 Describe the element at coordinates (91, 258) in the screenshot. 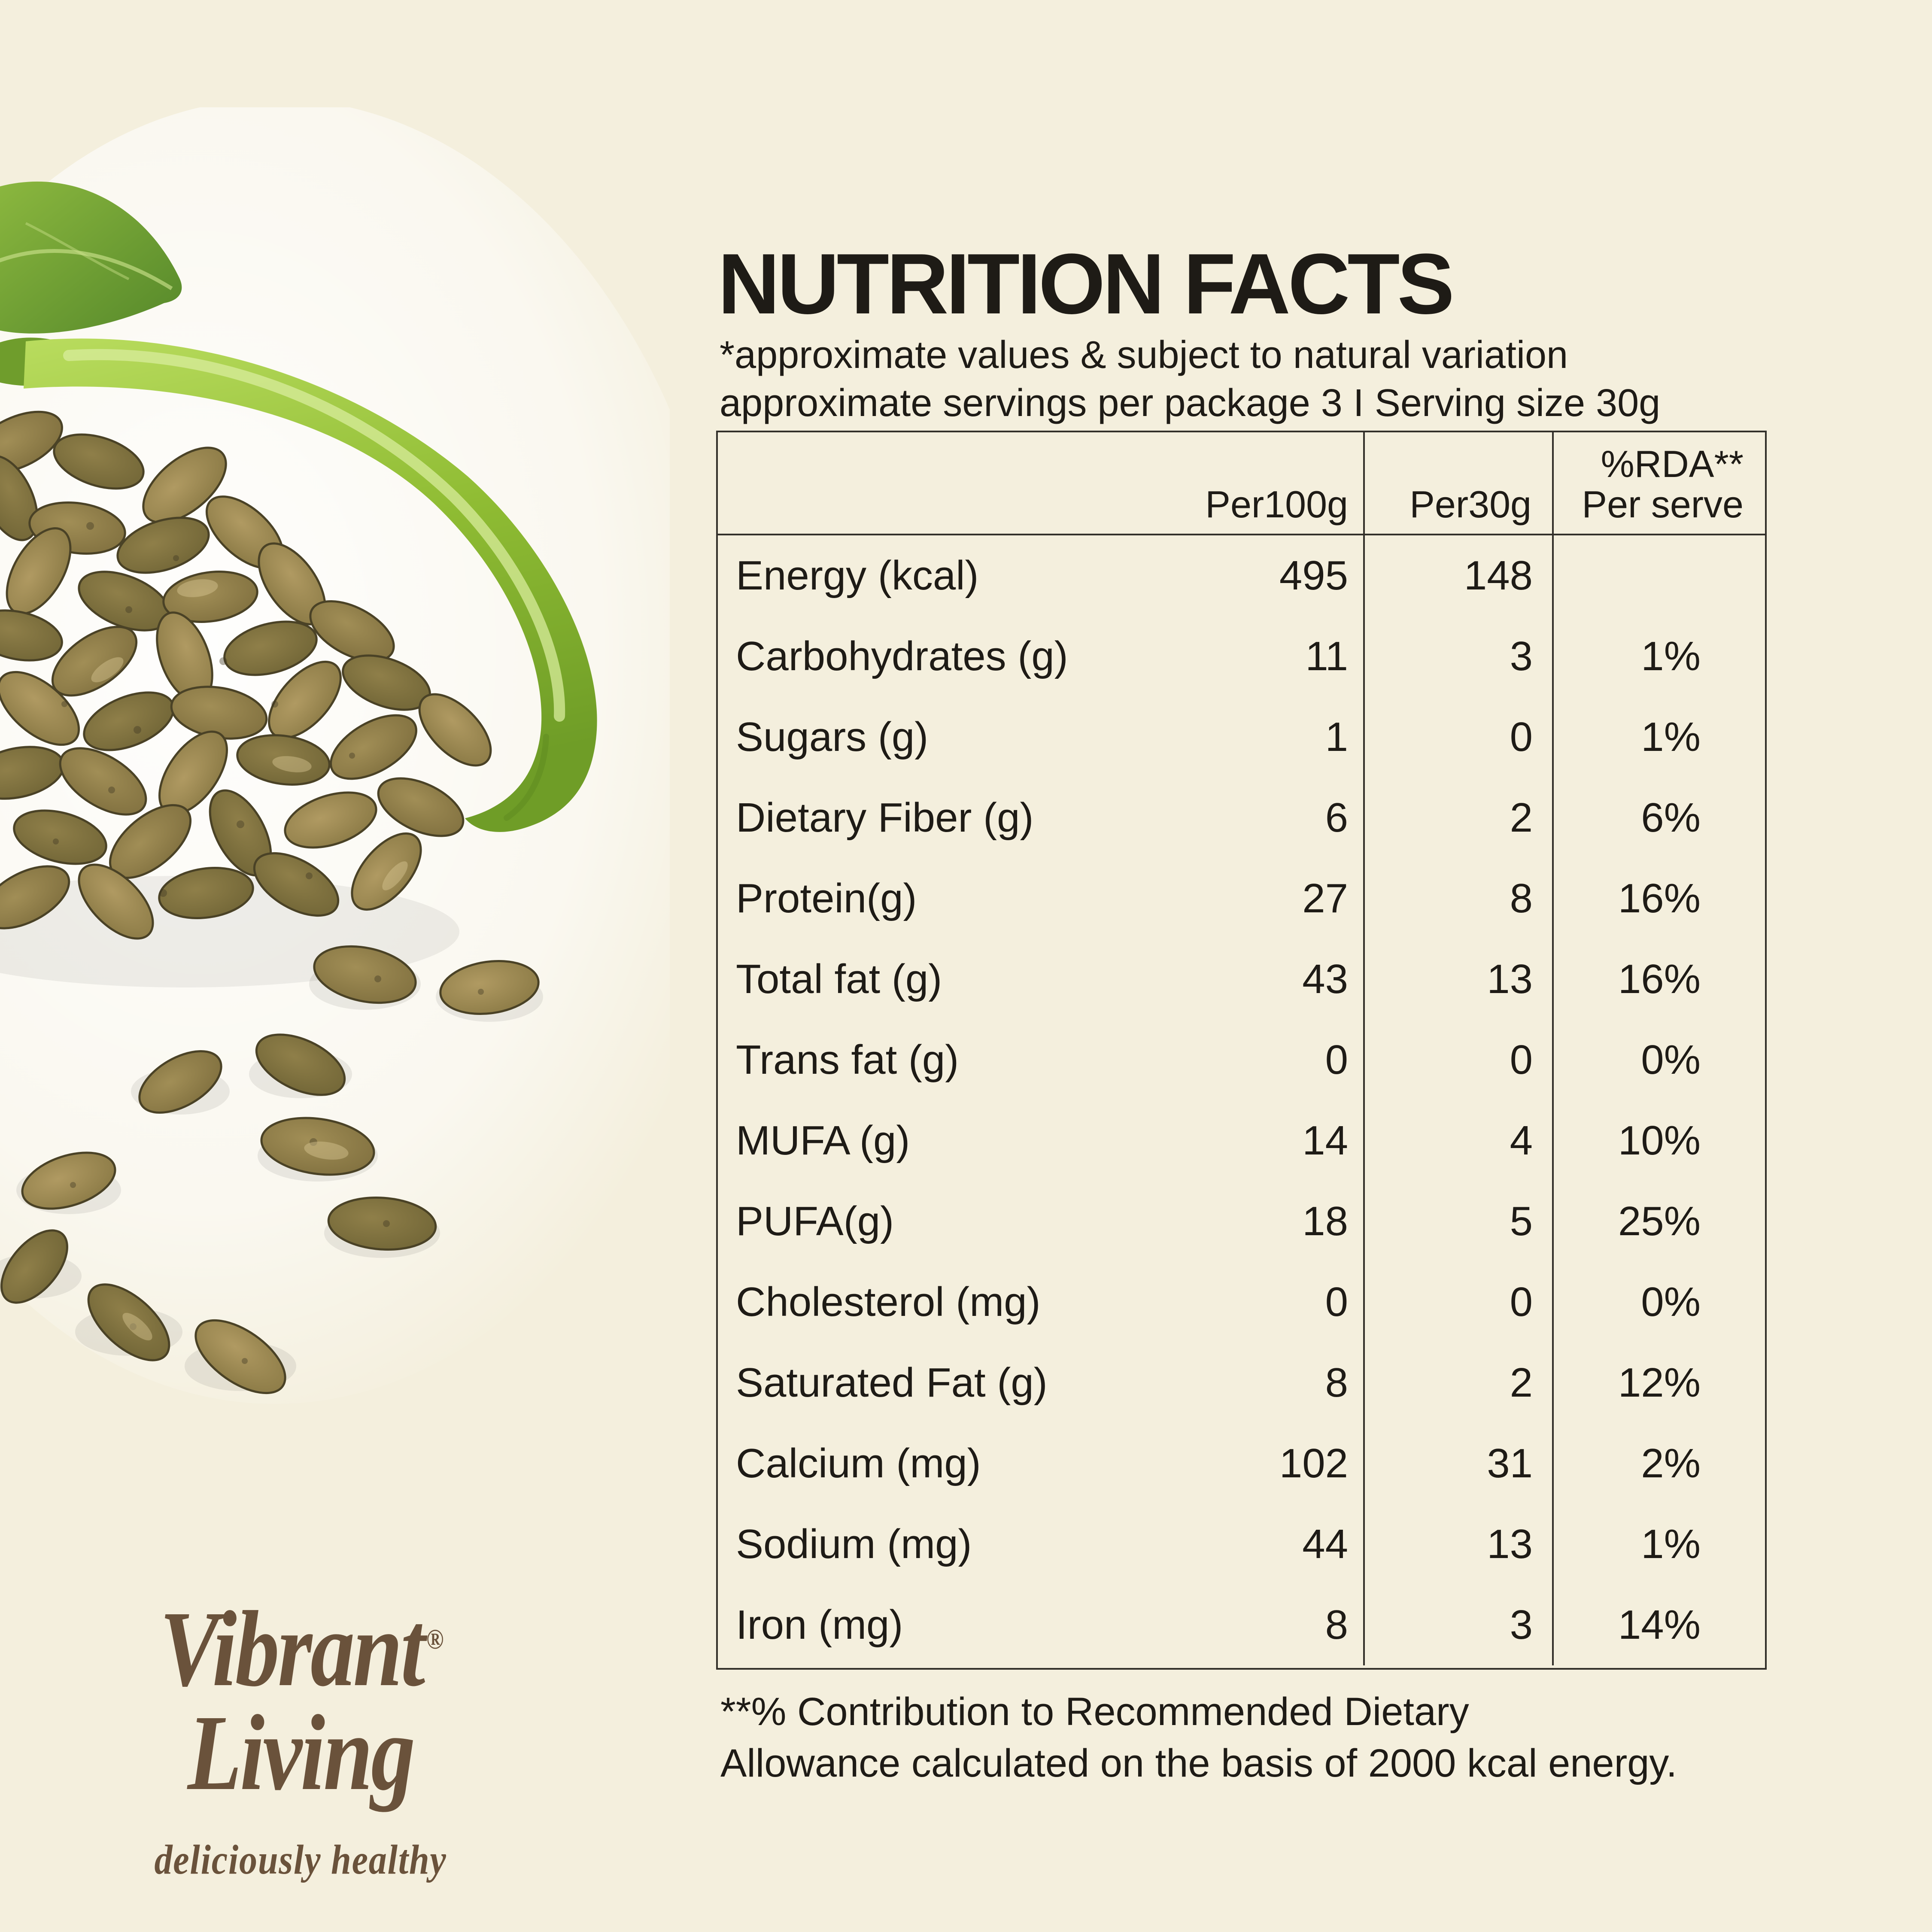

I see `leaf-graphic` at that location.